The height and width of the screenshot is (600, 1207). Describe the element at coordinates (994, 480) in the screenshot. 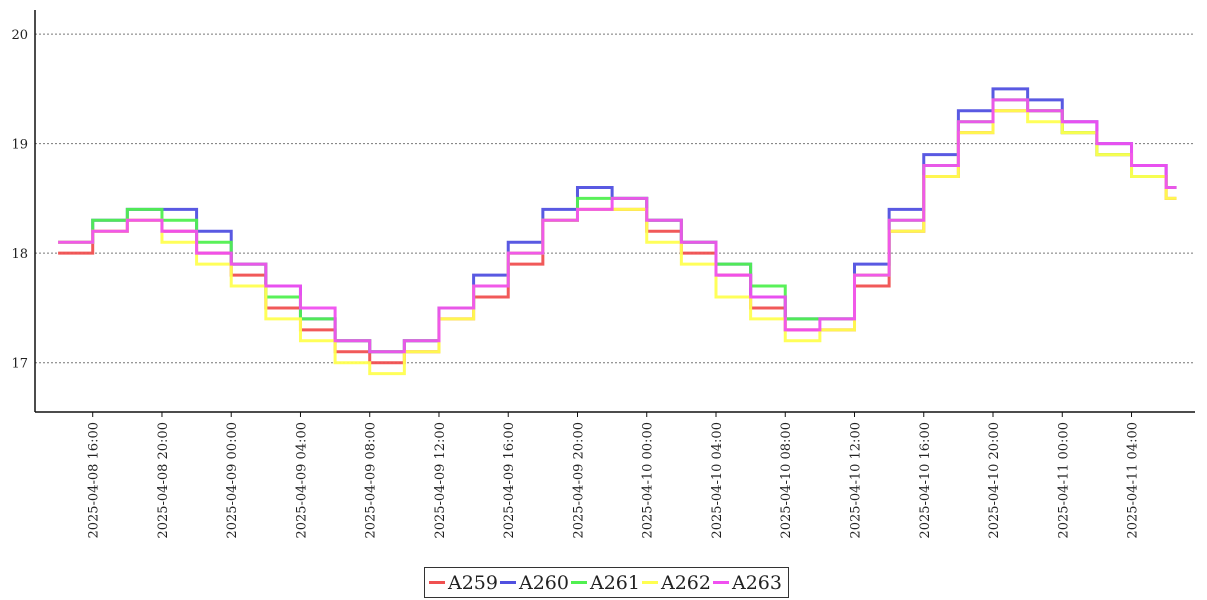

I see `x-tick-label: 2025-04-10 20:00` at that location.